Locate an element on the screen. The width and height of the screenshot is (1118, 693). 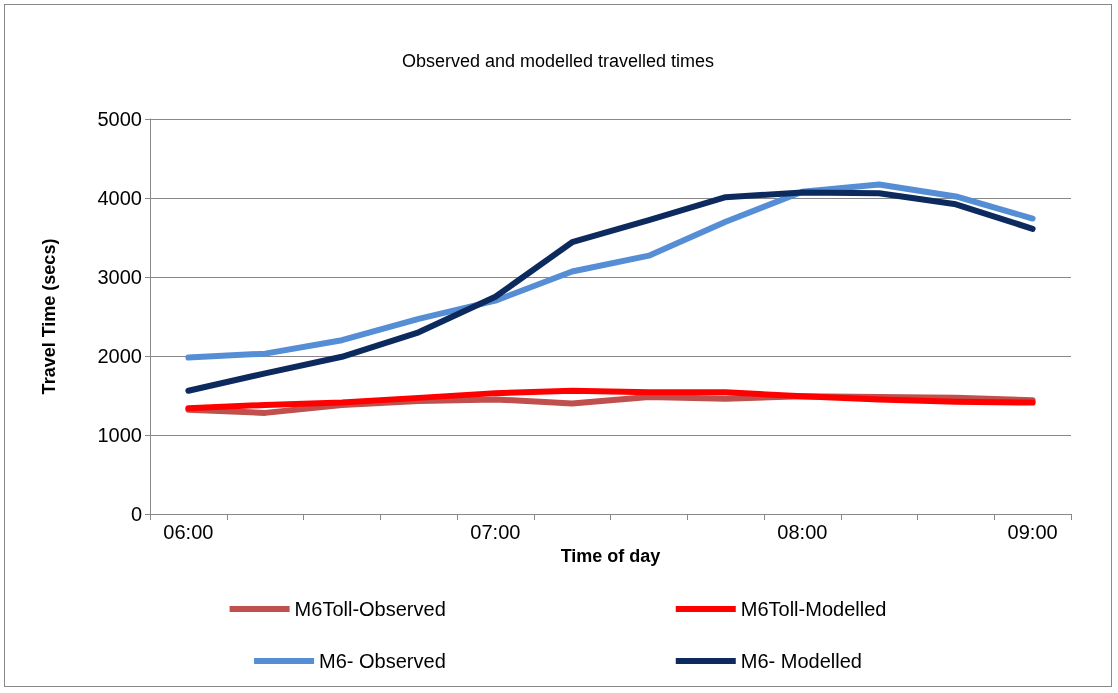
legend-label: M6Toll-Observed is located at coordinates (370, 609).